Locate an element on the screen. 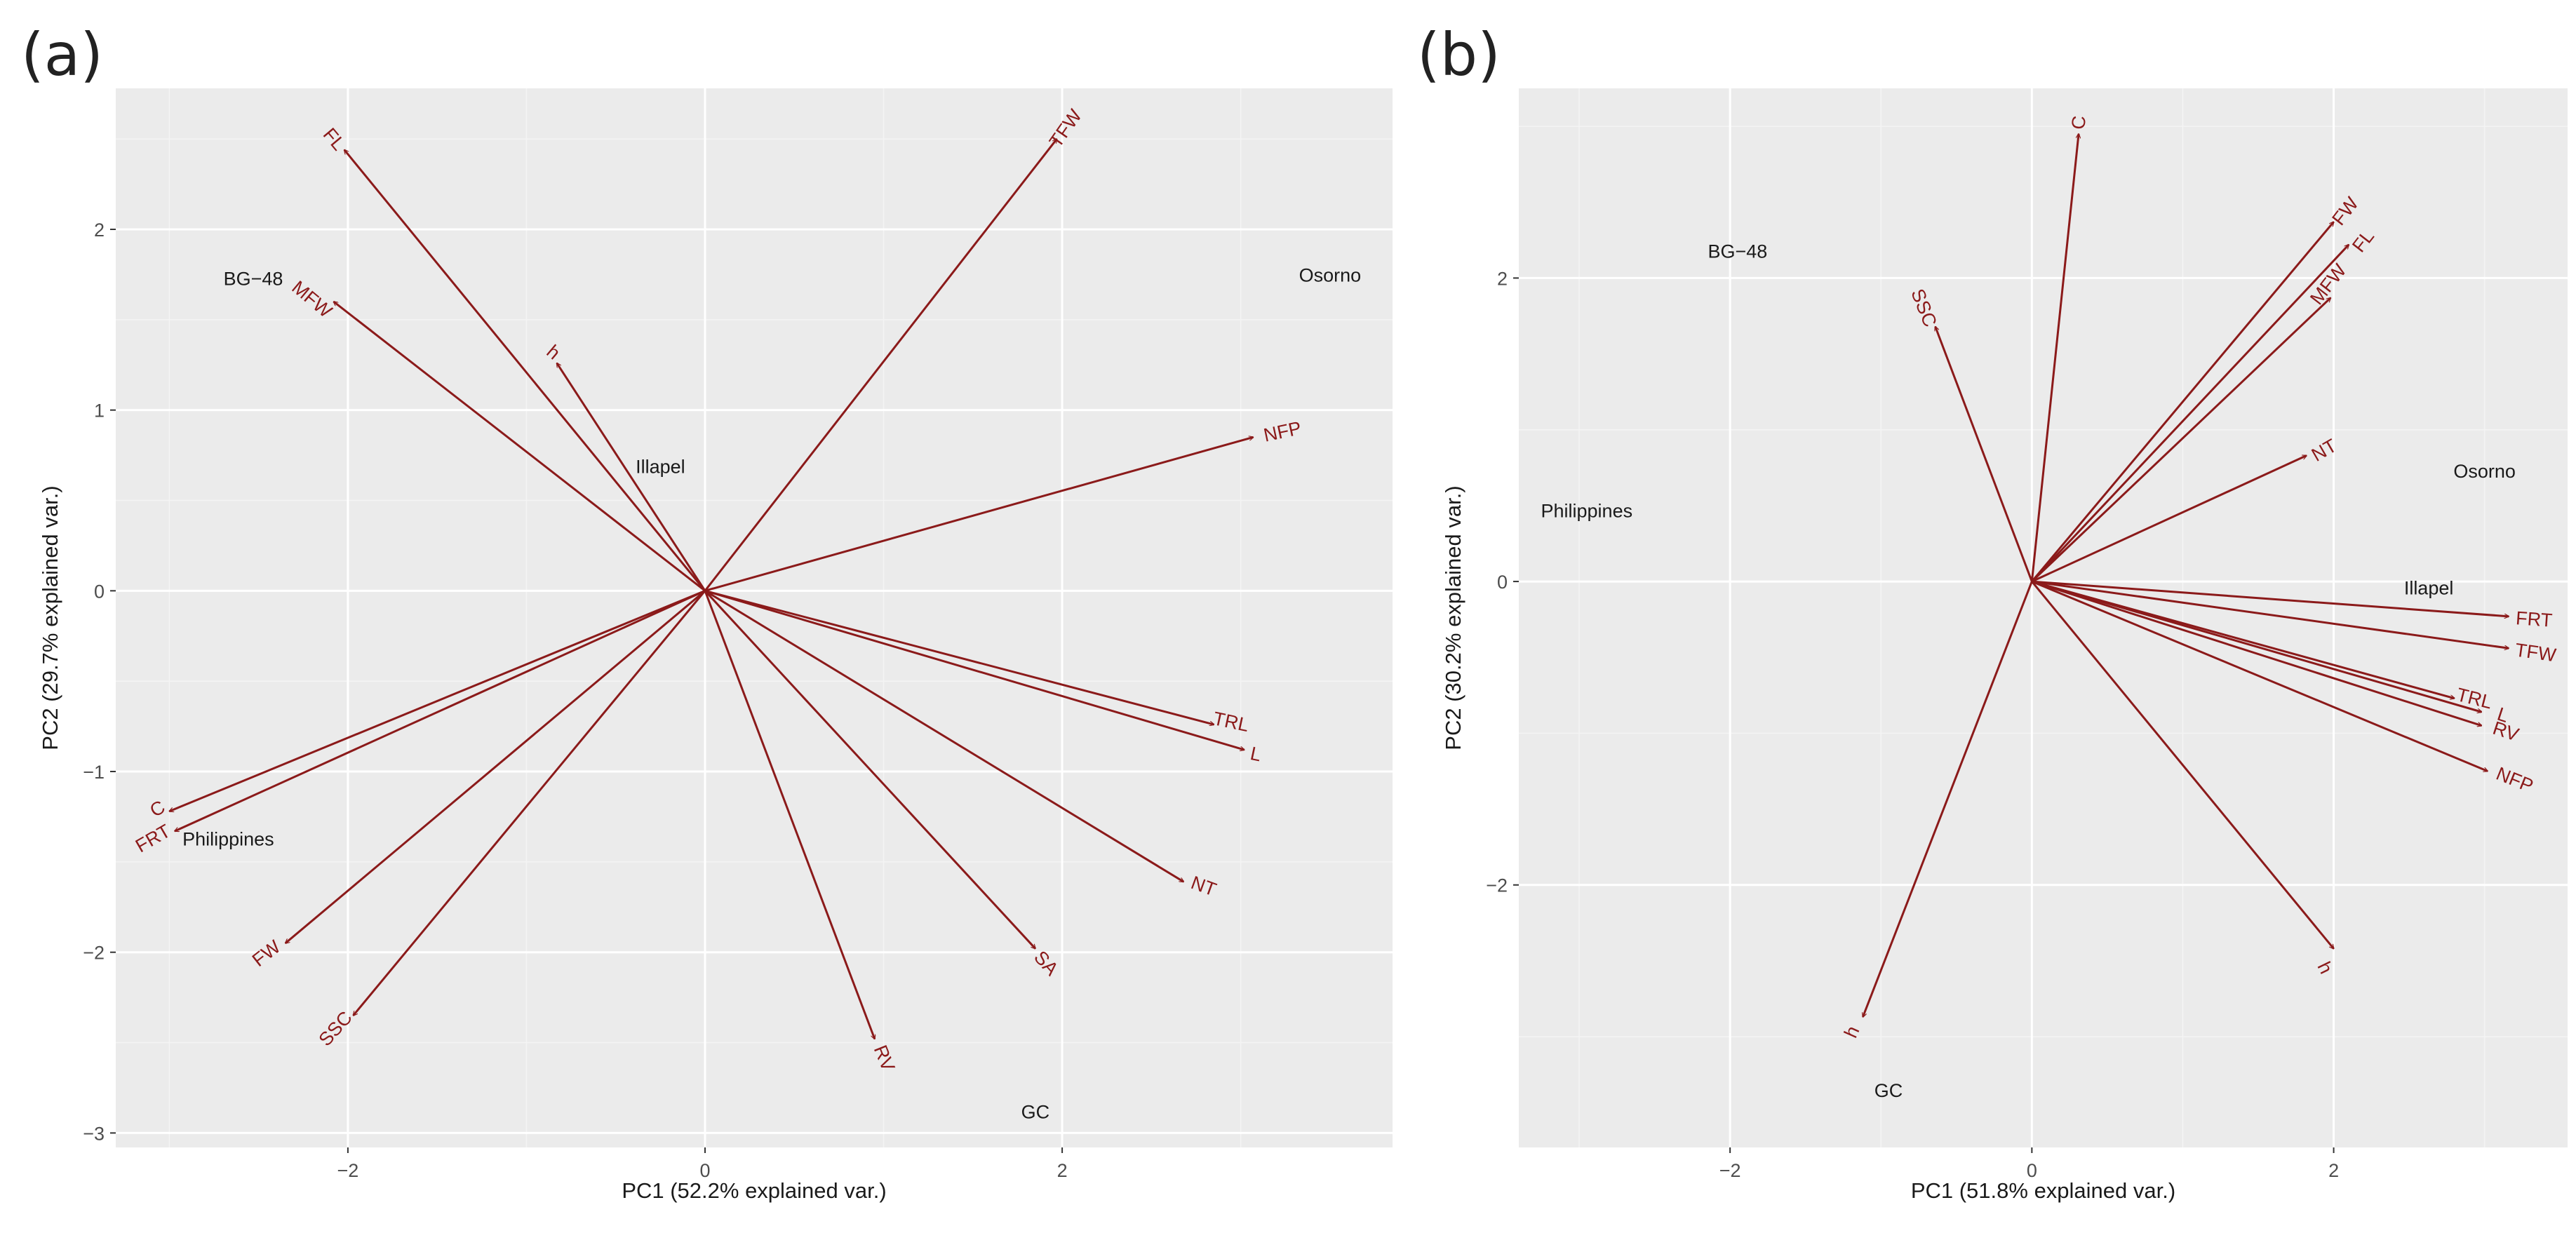  x-axis-title: PC1 (52.2% explained var.) is located at coordinates (754, 1190).